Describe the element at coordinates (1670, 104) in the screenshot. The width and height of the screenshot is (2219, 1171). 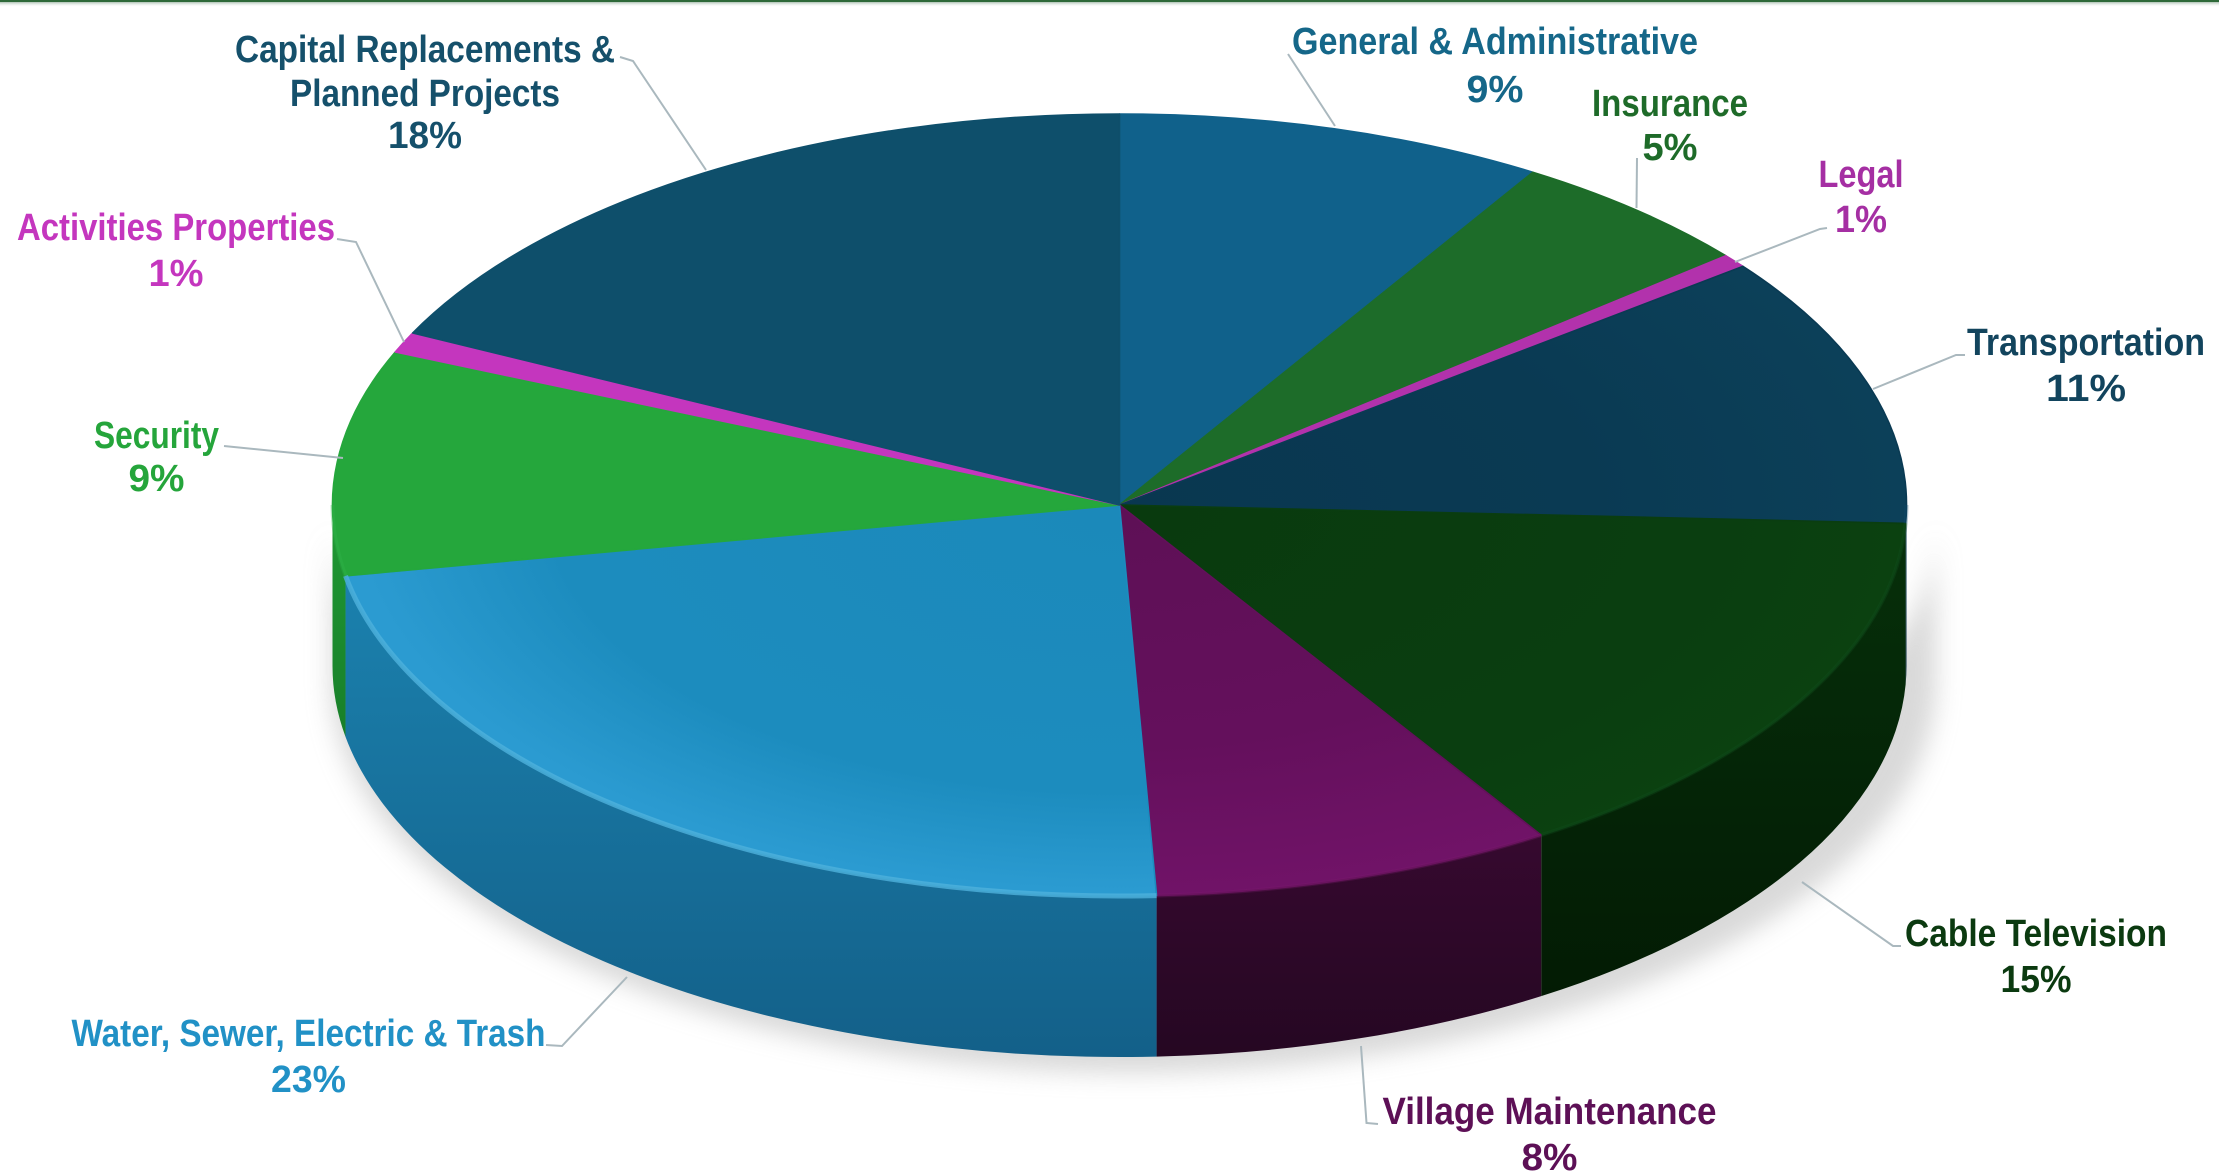
I see `svg-text: Insurance` at that location.